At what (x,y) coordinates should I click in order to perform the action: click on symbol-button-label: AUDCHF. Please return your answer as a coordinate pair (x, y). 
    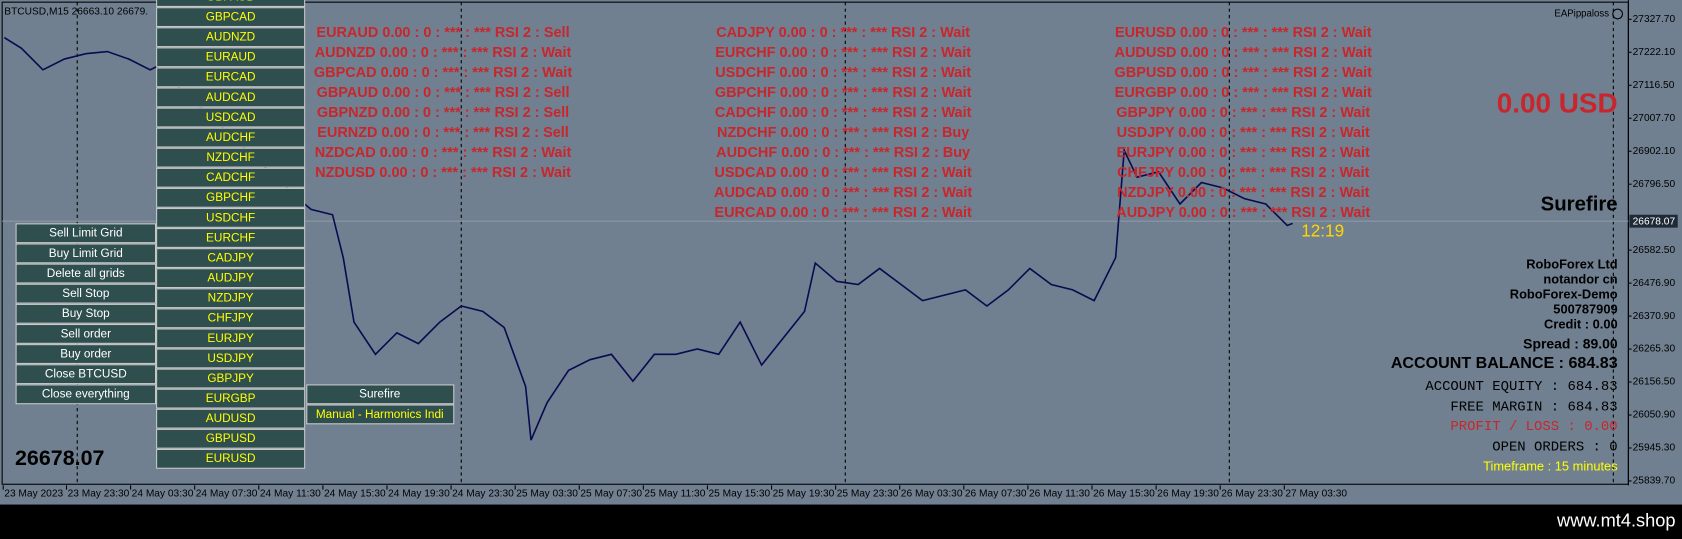
    Looking at the image, I should click on (230, 137).